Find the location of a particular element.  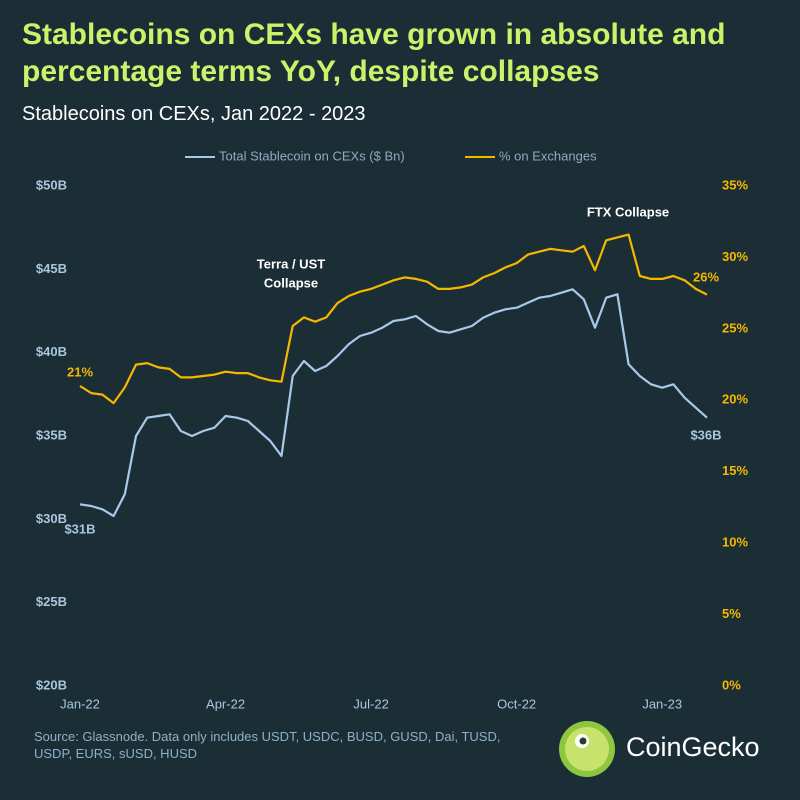

annotation: $36B is located at coordinates (705, 434).